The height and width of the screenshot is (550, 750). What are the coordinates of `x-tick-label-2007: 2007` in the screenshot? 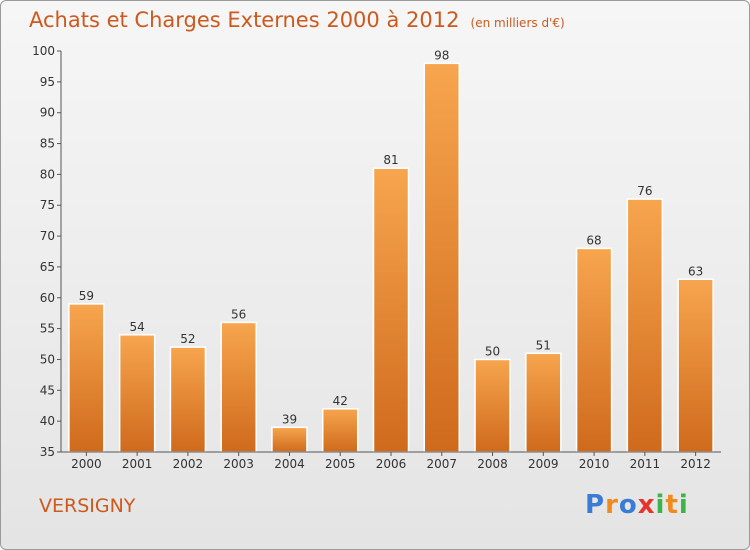 It's located at (441, 464).